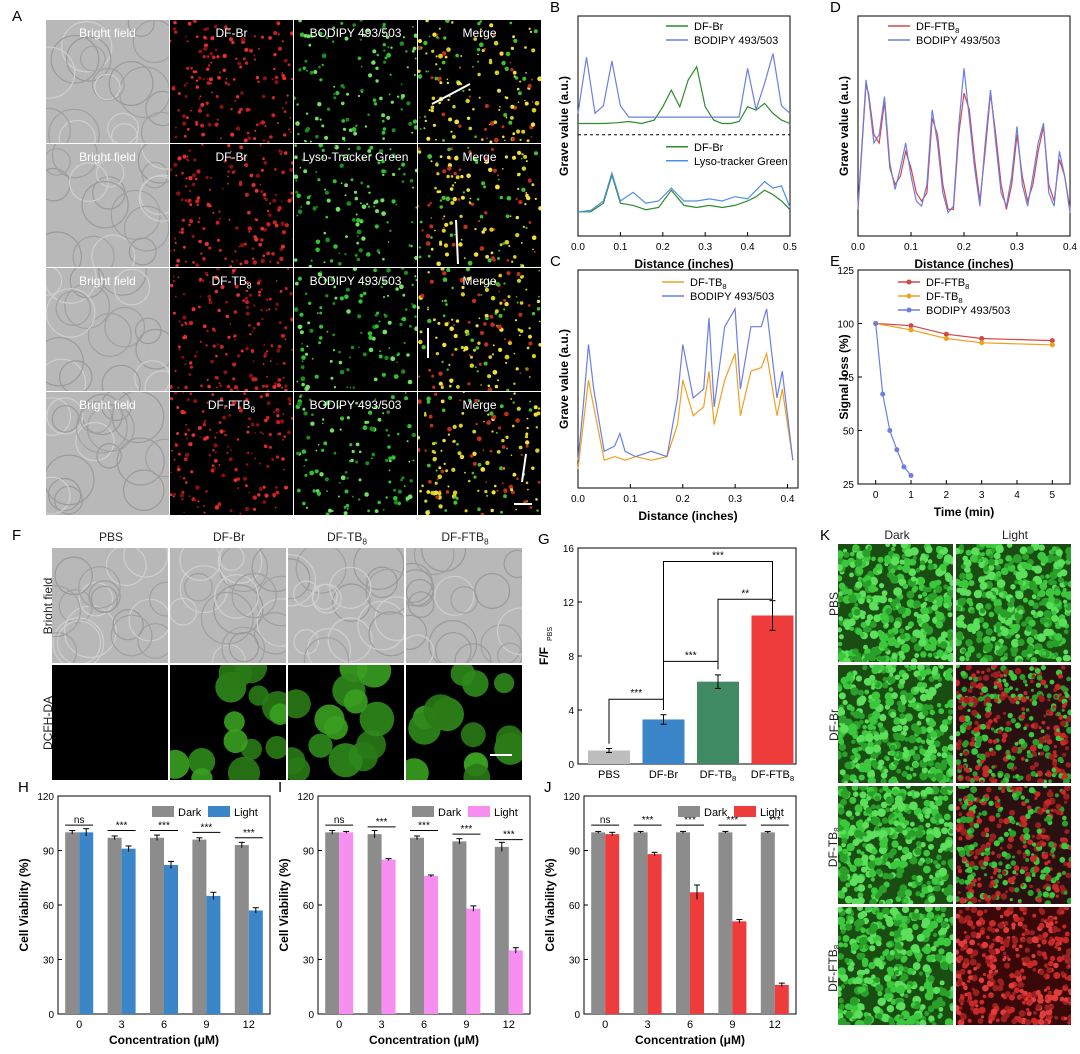 This screenshot has height=1054, width=1080. What do you see at coordinates (246, 813) in the screenshot?
I see `legend-entry: Light` at bounding box center [246, 813].